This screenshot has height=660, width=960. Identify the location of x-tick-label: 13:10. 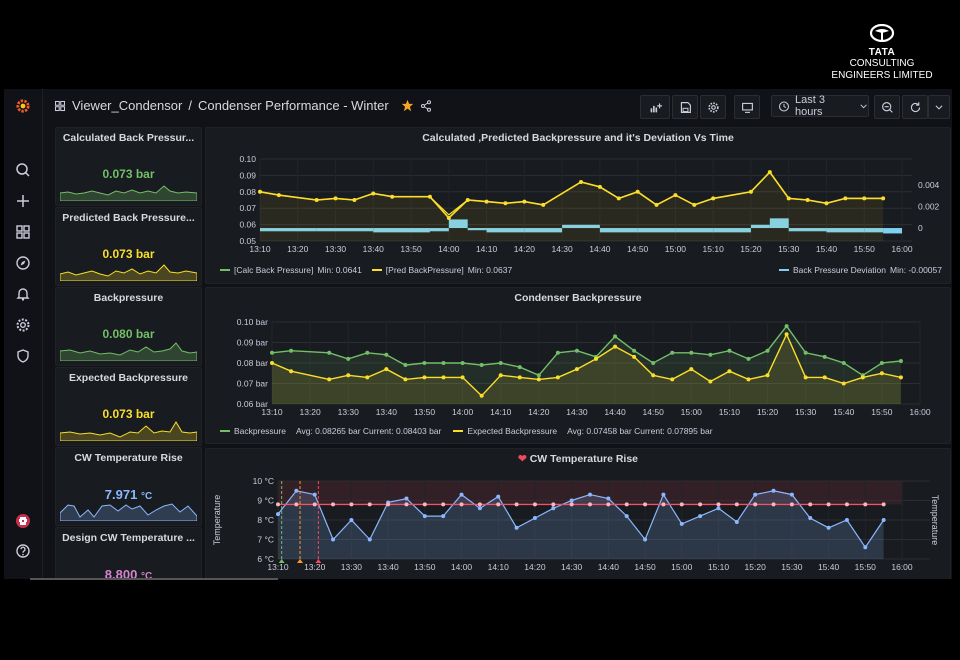
(260, 249).